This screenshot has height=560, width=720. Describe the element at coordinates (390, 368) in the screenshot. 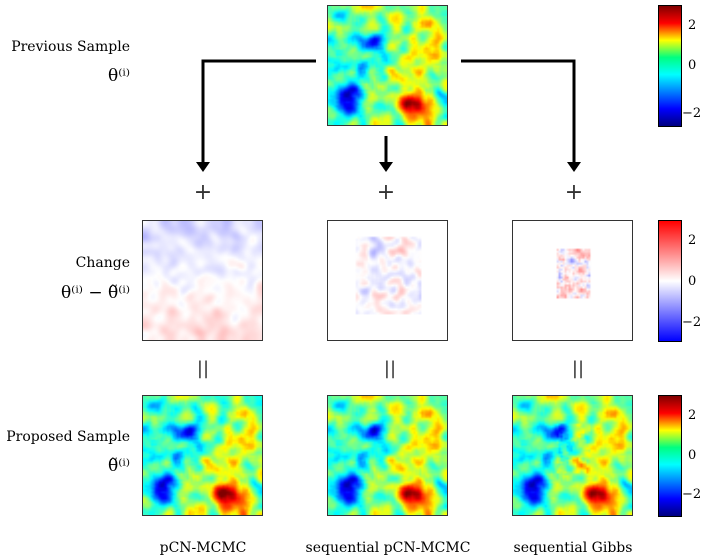

I see `equals-operator-2: ||` at that location.